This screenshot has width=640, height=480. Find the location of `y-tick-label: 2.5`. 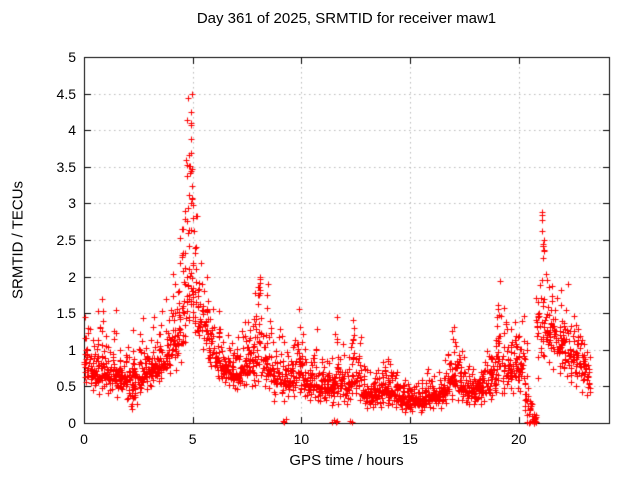

y-tick-label: 2.5 is located at coordinates (66, 240).